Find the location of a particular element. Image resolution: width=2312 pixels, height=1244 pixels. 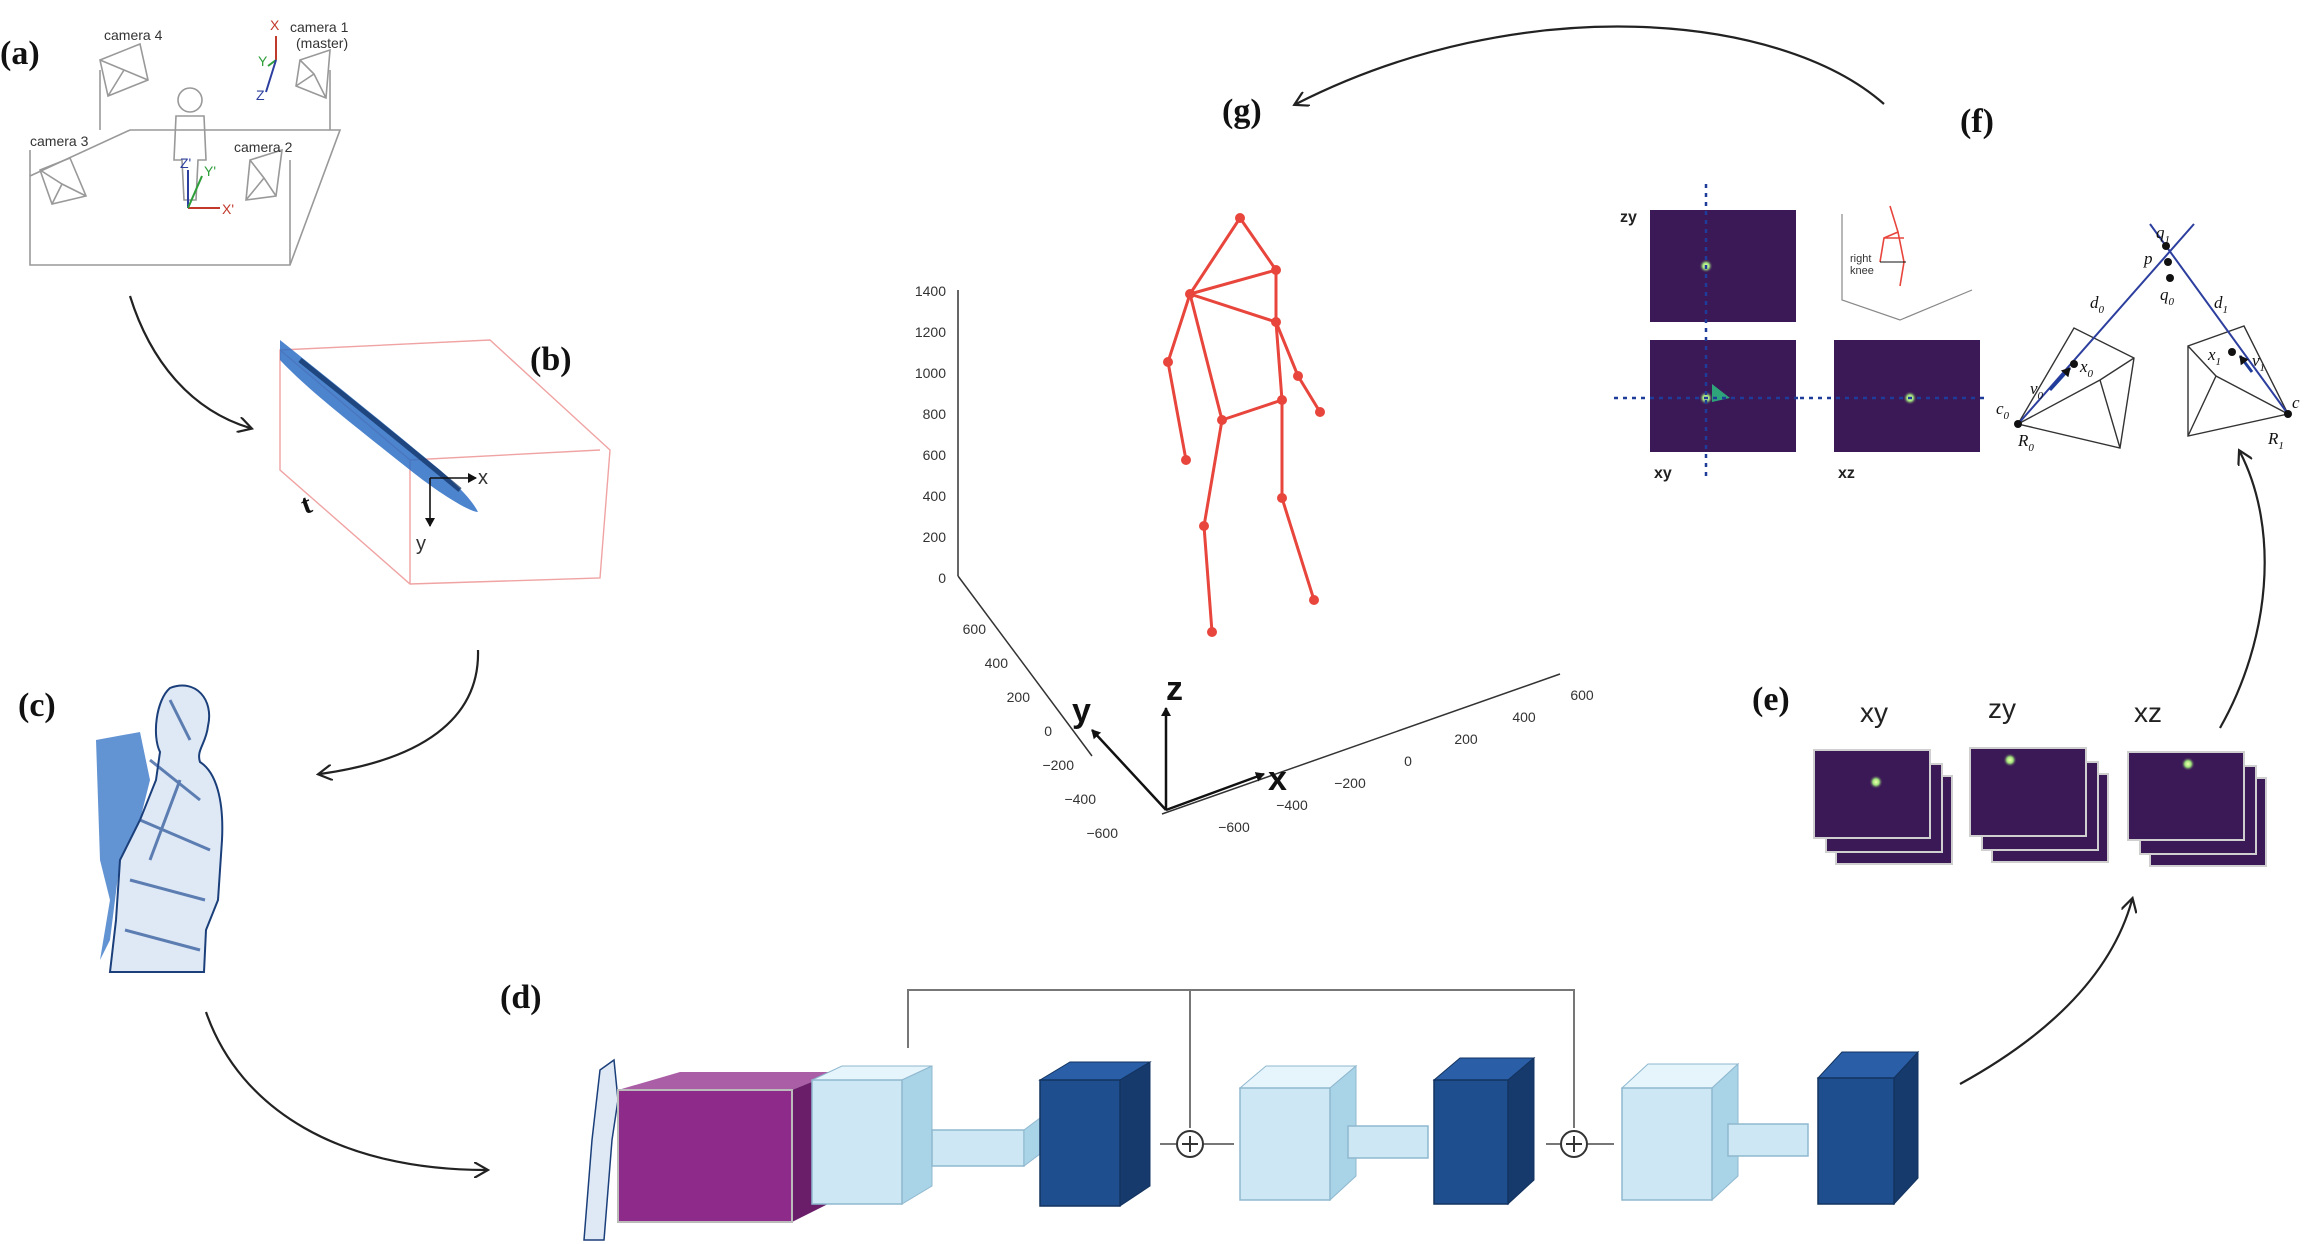

z-tick-label: 600 is located at coordinates (935, 455).